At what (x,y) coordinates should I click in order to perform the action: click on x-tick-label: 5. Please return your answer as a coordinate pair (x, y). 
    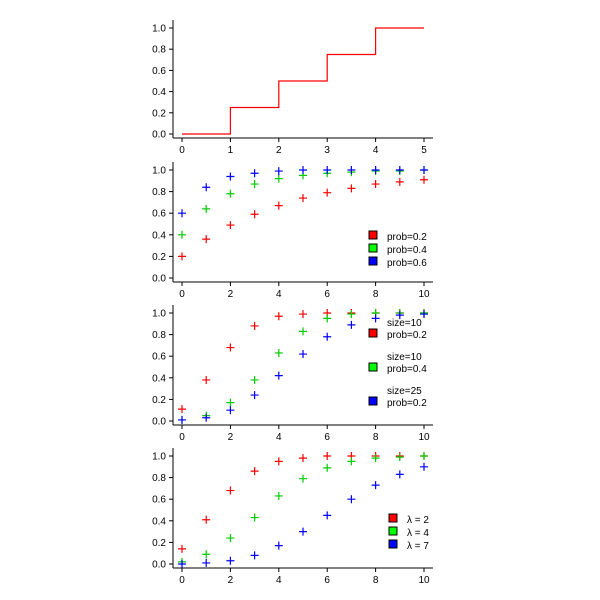
    Looking at the image, I should click on (424, 150).